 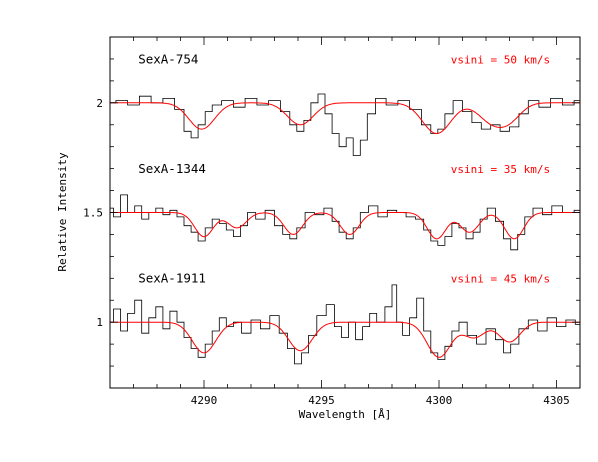 I want to click on y-tick-label: 1.5, so click(x=93, y=213).